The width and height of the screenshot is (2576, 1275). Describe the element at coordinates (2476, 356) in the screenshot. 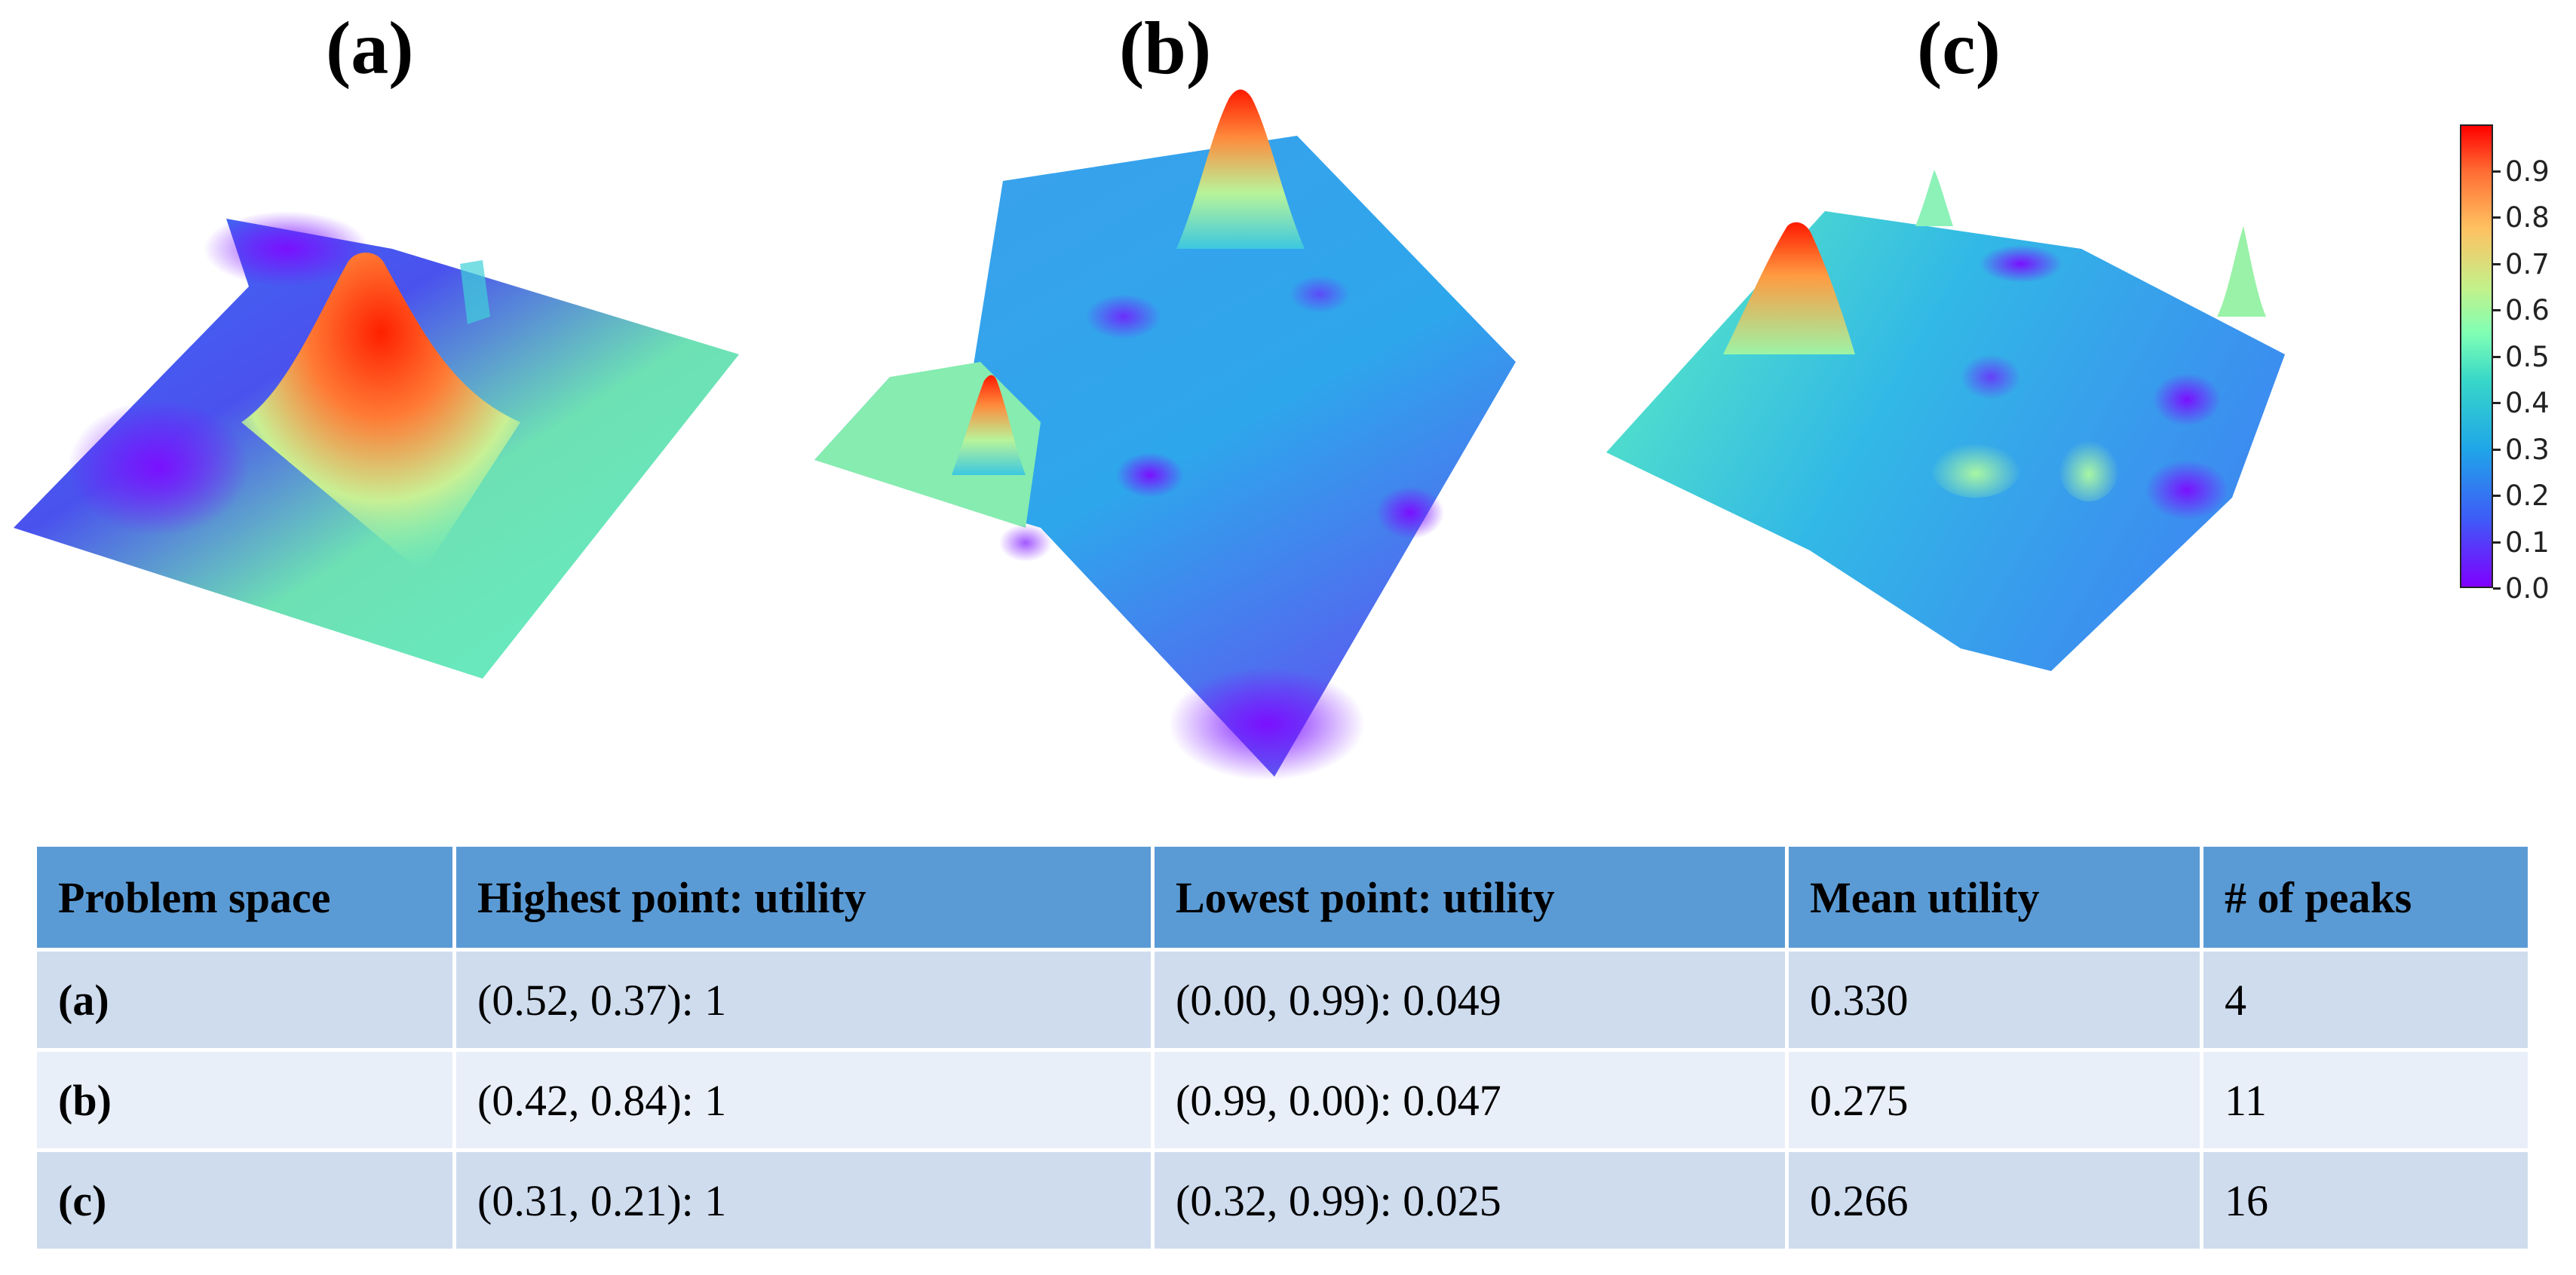

I see `colorbar` at that location.